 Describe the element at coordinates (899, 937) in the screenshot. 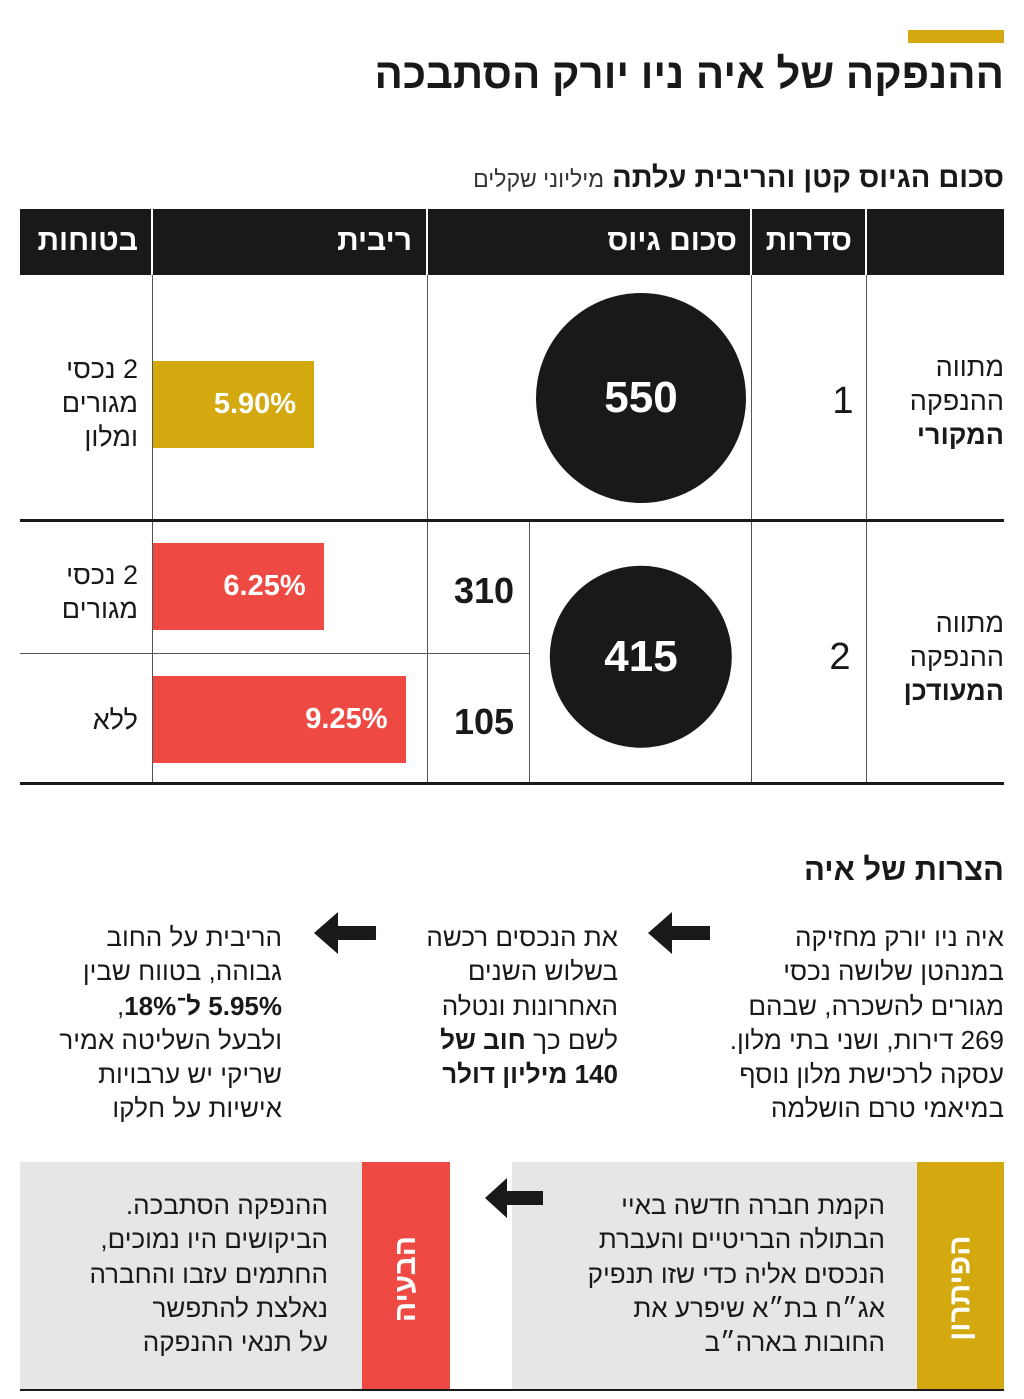

I see `text-line: איה ניו יורק מחזיקה` at that location.